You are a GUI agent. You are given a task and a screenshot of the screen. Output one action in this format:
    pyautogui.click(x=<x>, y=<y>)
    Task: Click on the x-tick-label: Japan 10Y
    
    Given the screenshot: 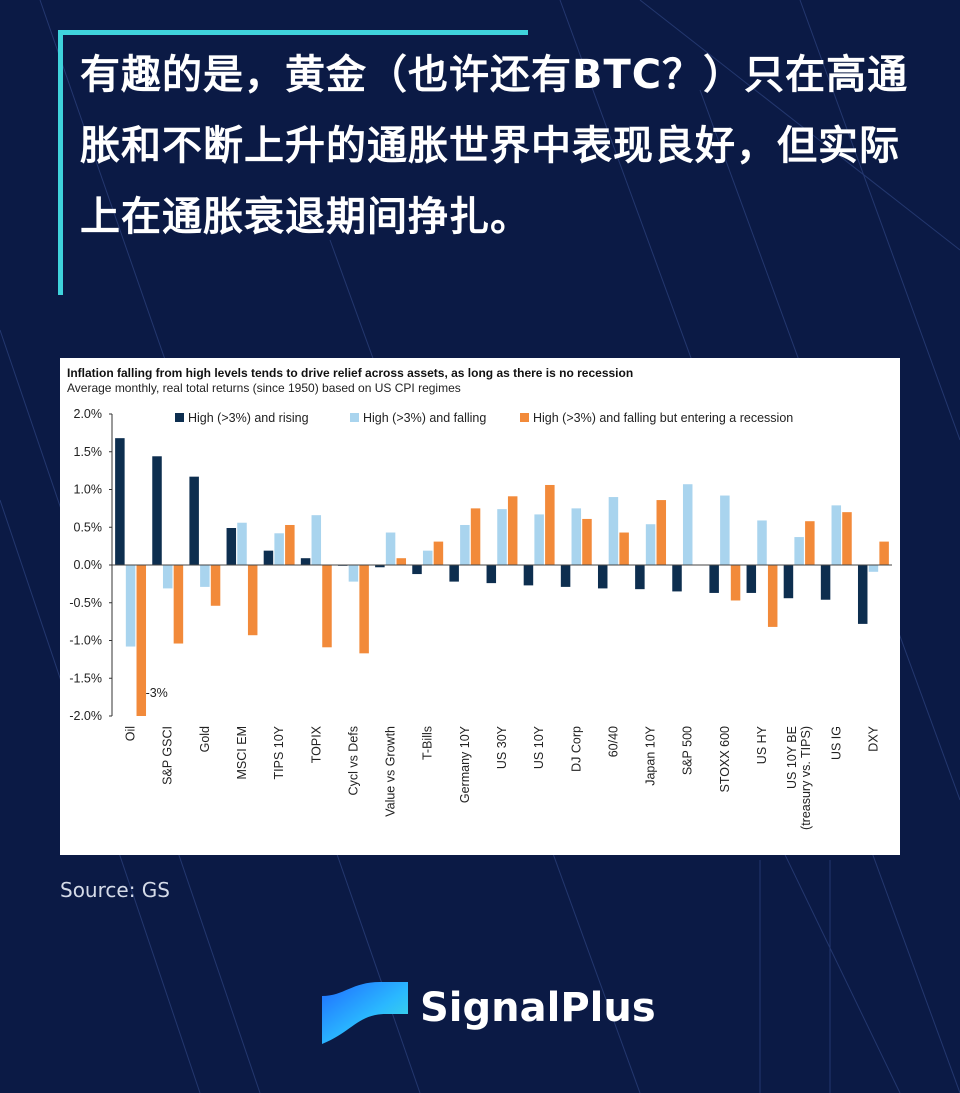 What is the action you would take?
    pyautogui.click(x=651, y=755)
    